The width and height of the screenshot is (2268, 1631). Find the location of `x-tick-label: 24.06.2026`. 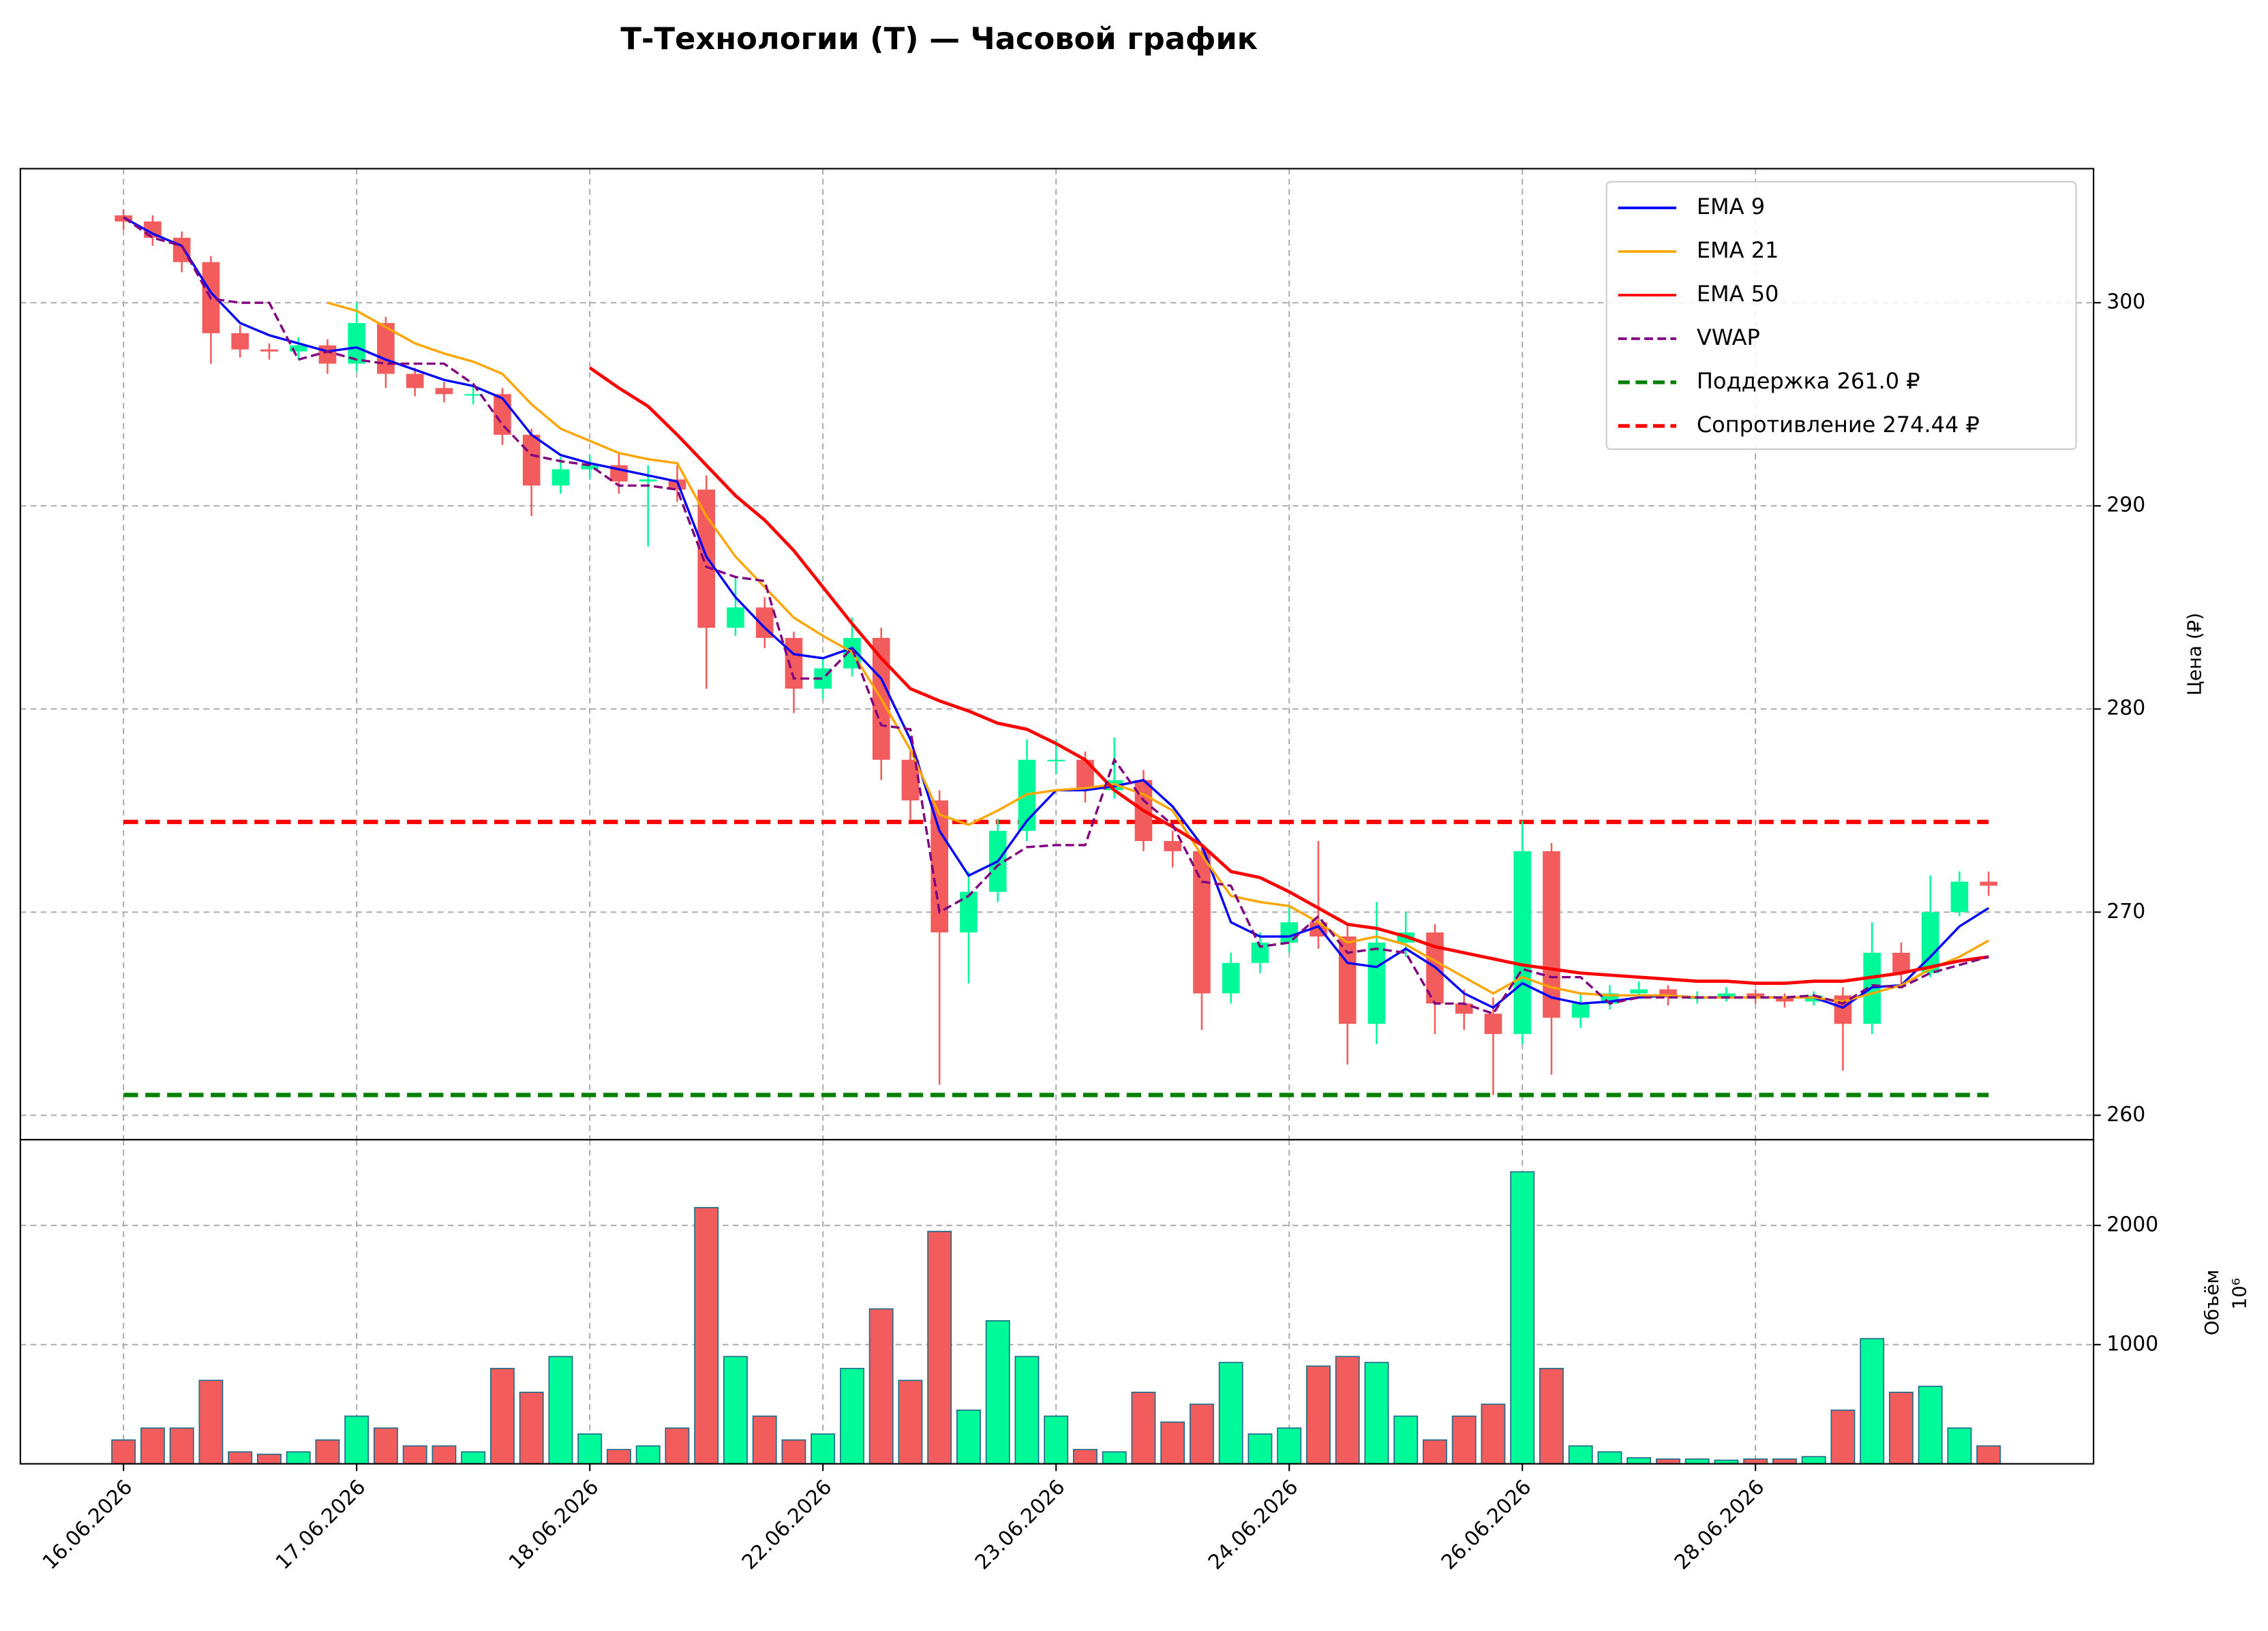

x-tick-label: 24.06.2026 is located at coordinates (1253, 1524).